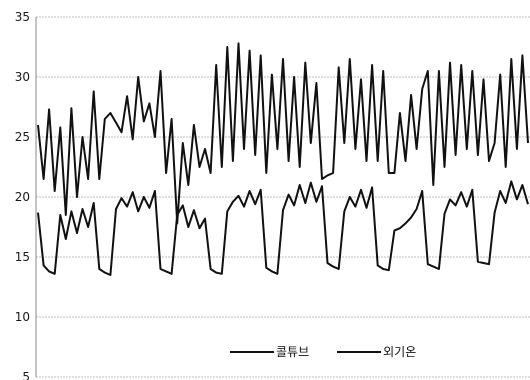 This screenshot has height=380, width=530. Describe the element at coordinates (22, 77) in the screenshot. I see `y-tick-label: 30` at that location.